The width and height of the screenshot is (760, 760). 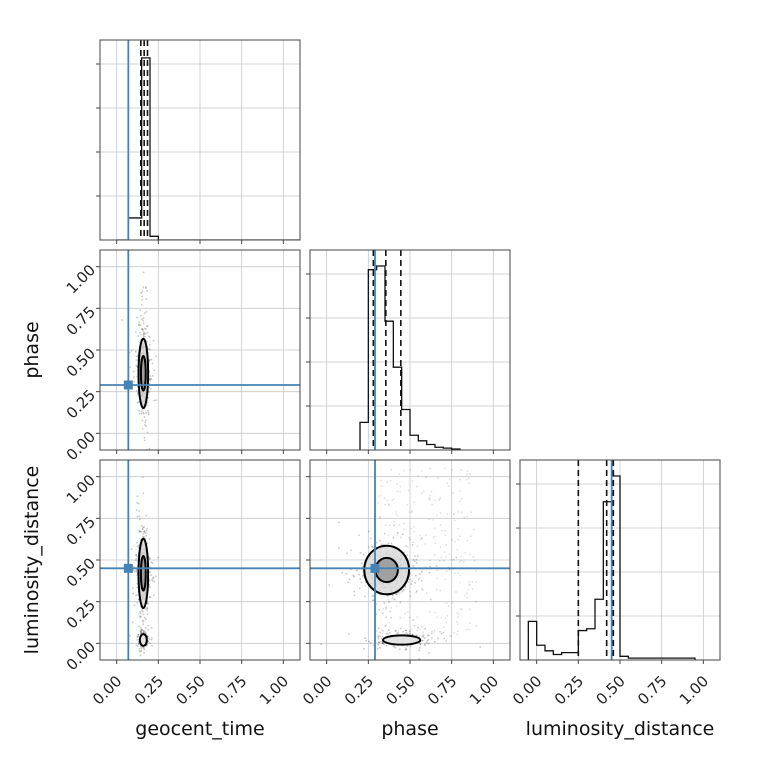 I want to click on histogram-step-phase, so click(x=410, y=357).